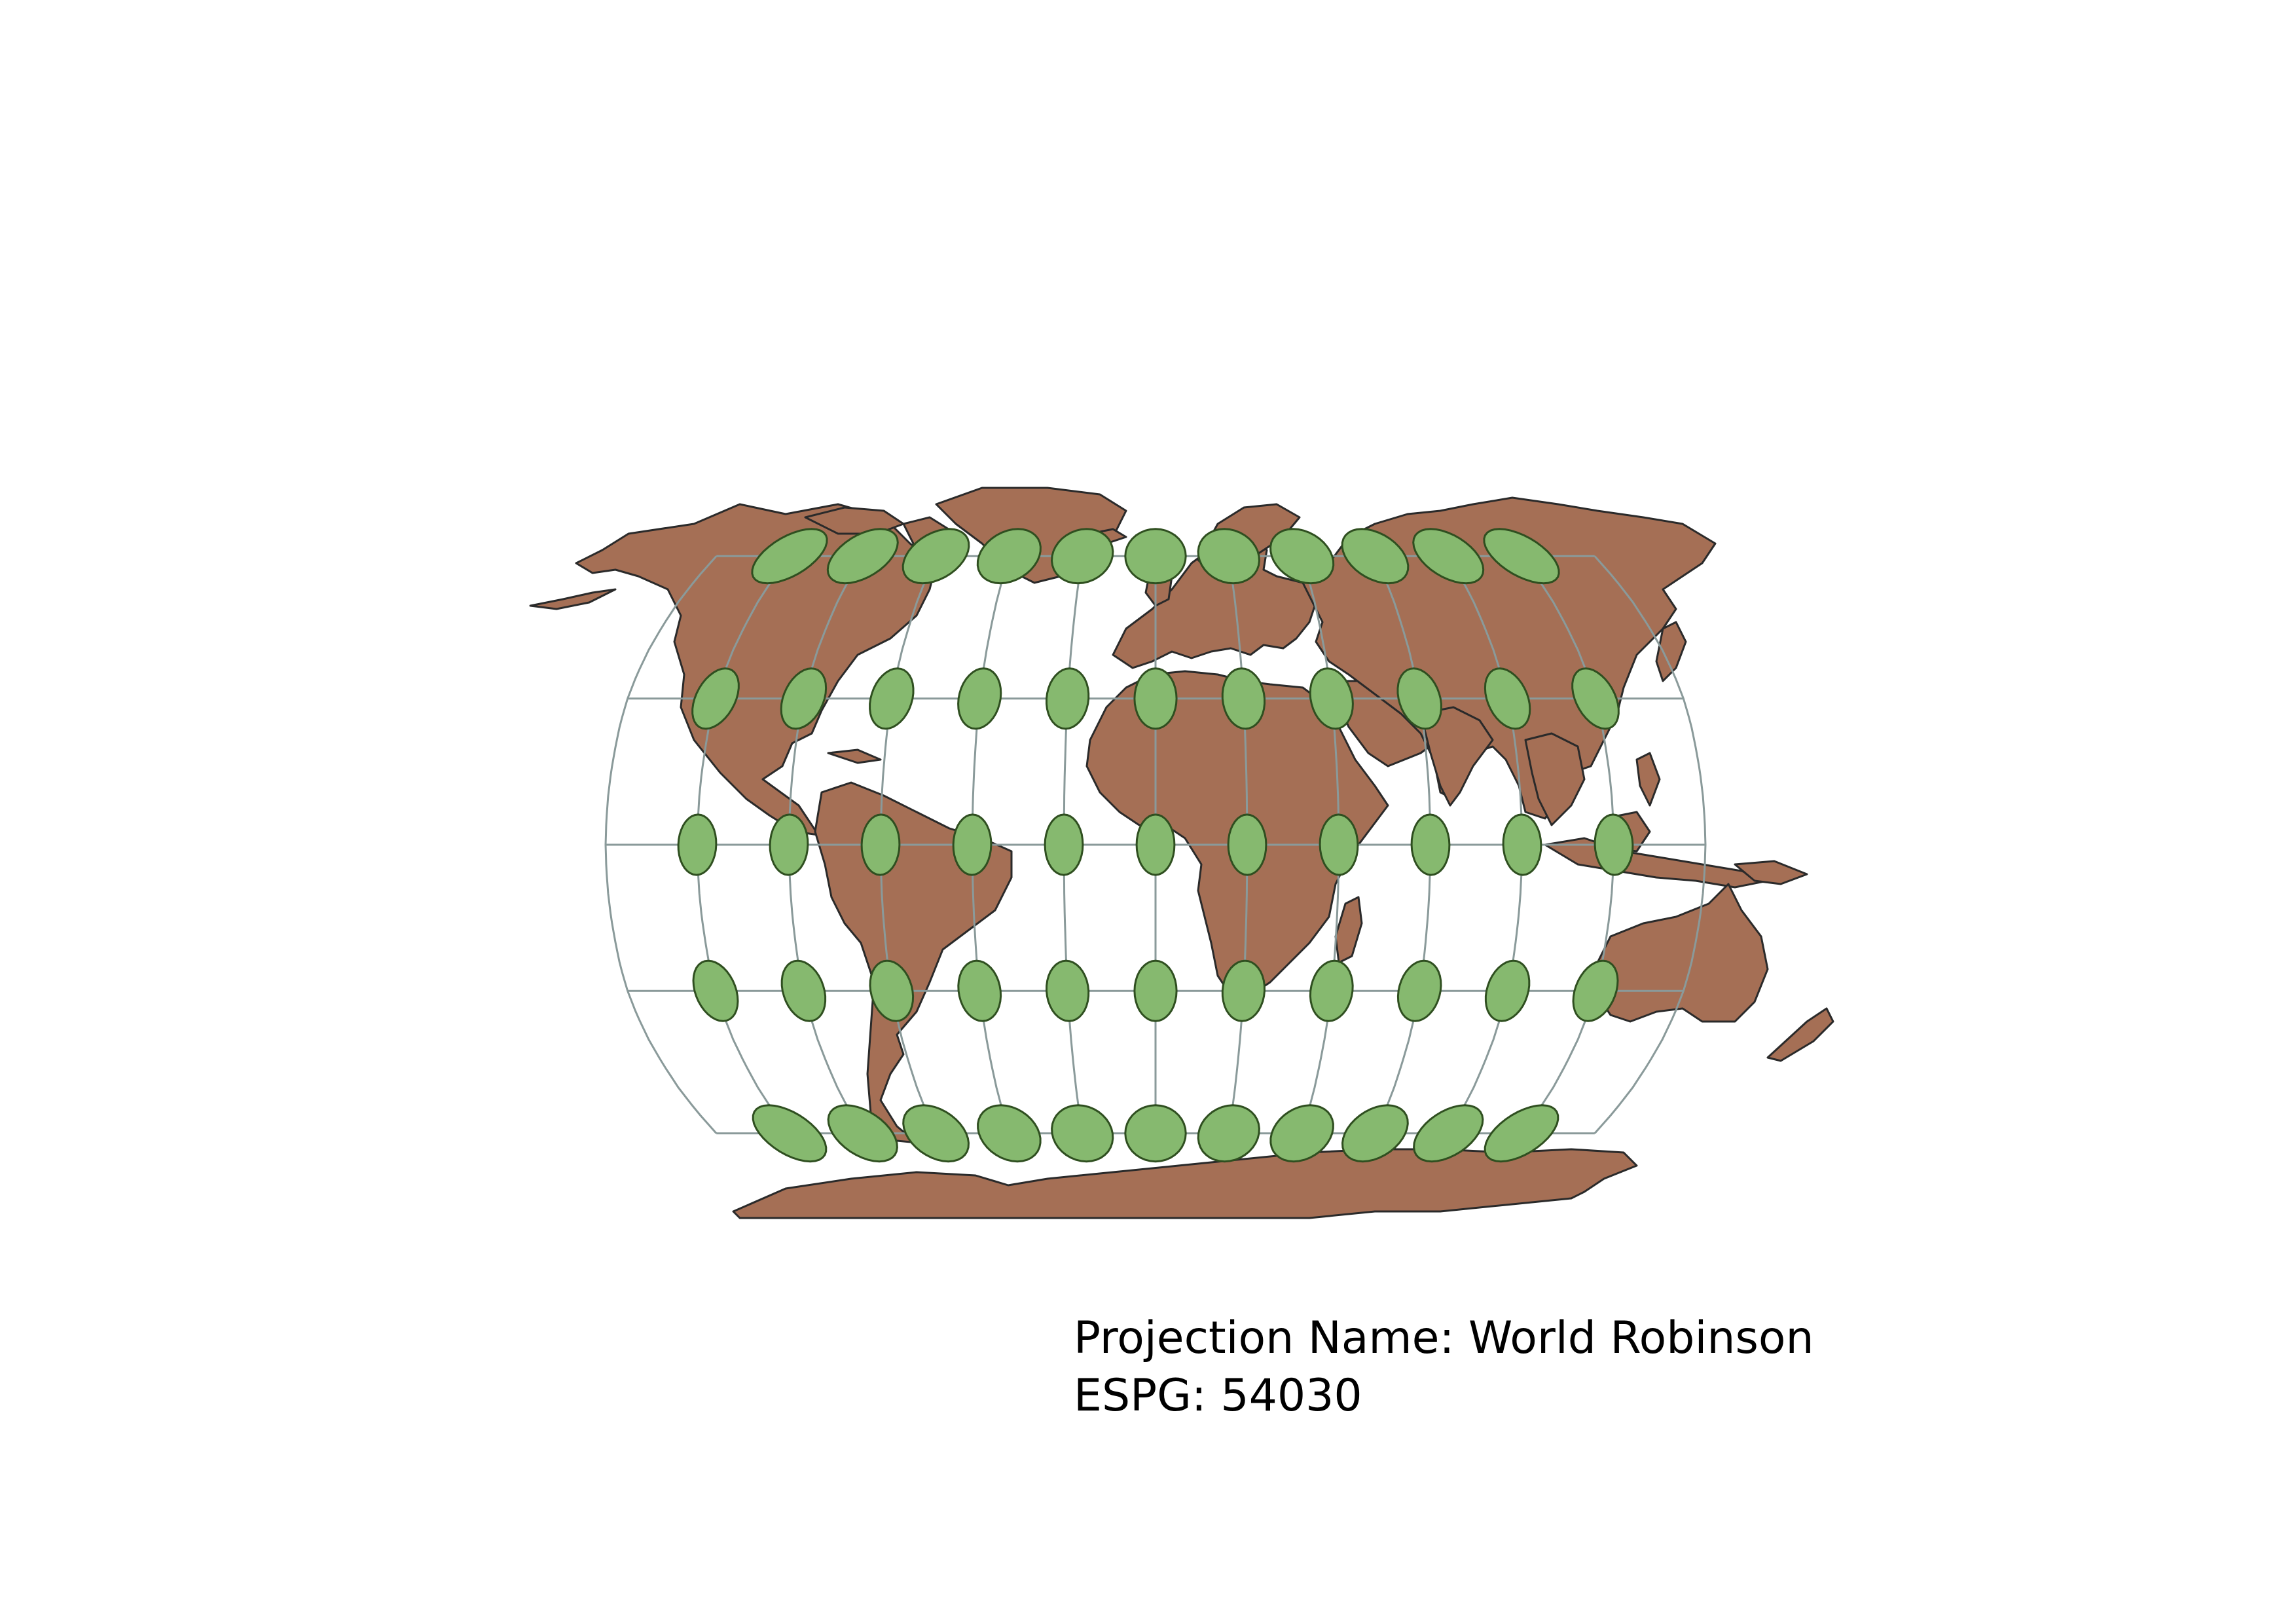 This screenshot has width=2296, height=1624. What do you see at coordinates (1671, 651) in the screenshot?
I see `island-japan` at bounding box center [1671, 651].